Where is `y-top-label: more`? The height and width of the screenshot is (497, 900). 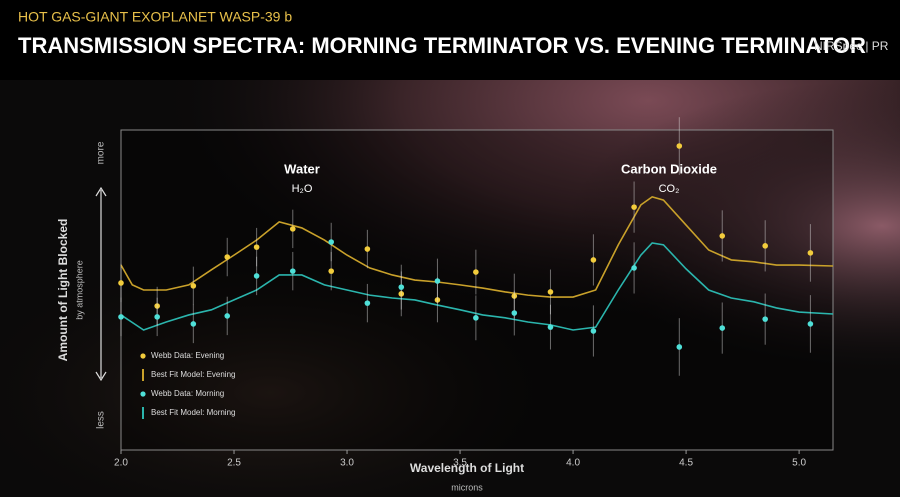 y-top-label: more is located at coordinates (101, 152).